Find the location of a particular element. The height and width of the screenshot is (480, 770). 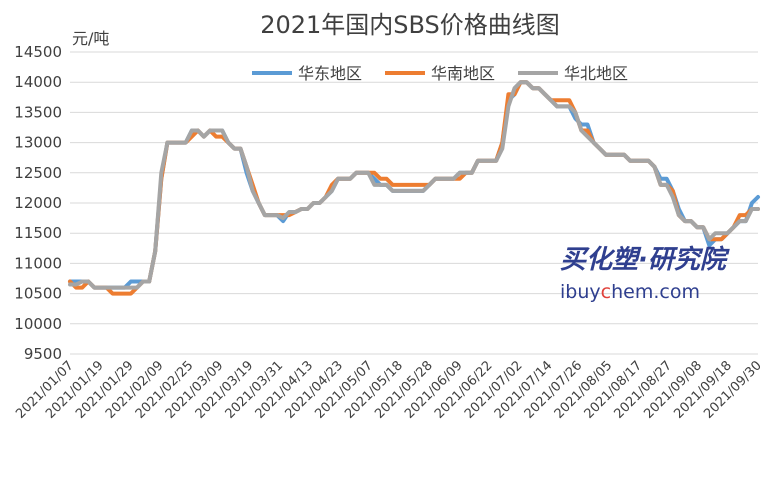

legend-label: 华南地区 is located at coordinates (463, 73).